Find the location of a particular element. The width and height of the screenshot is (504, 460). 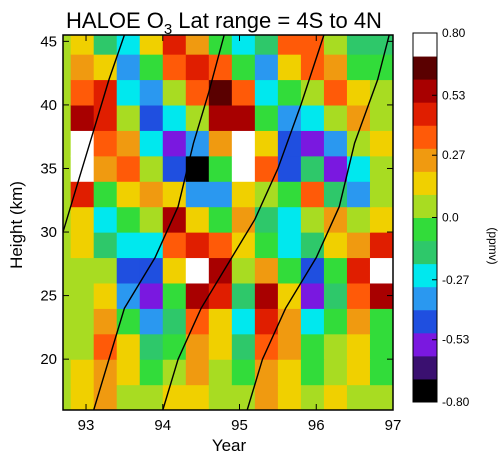

y-tick-label: 20 is located at coordinates (48, 359).